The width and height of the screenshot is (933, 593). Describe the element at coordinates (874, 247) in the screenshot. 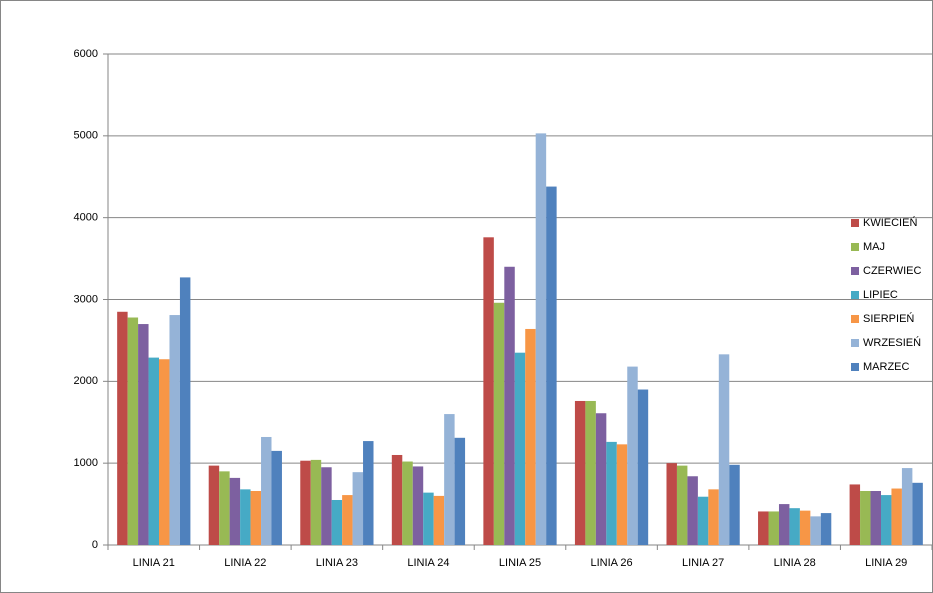

I see `legend-label: MAJ` at that location.